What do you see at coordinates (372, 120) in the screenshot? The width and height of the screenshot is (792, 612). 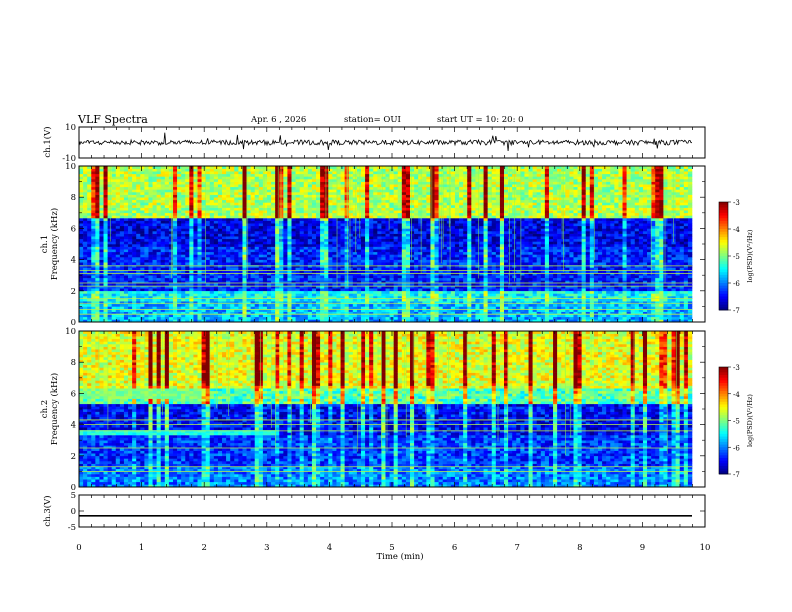 I see `station-label: station= OUI` at bounding box center [372, 120].